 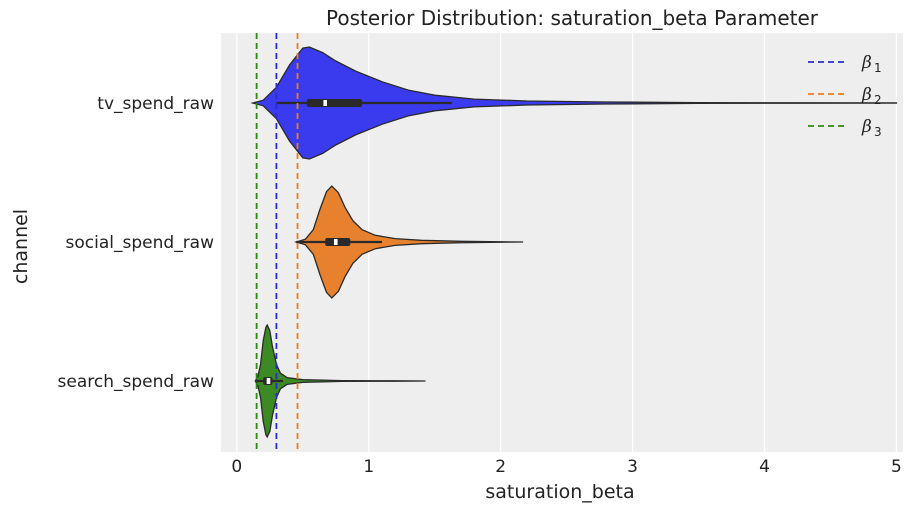 What do you see at coordinates (408, 242) in the screenshot?
I see `violin-social_spend_raw` at bounding box center [408, 242].